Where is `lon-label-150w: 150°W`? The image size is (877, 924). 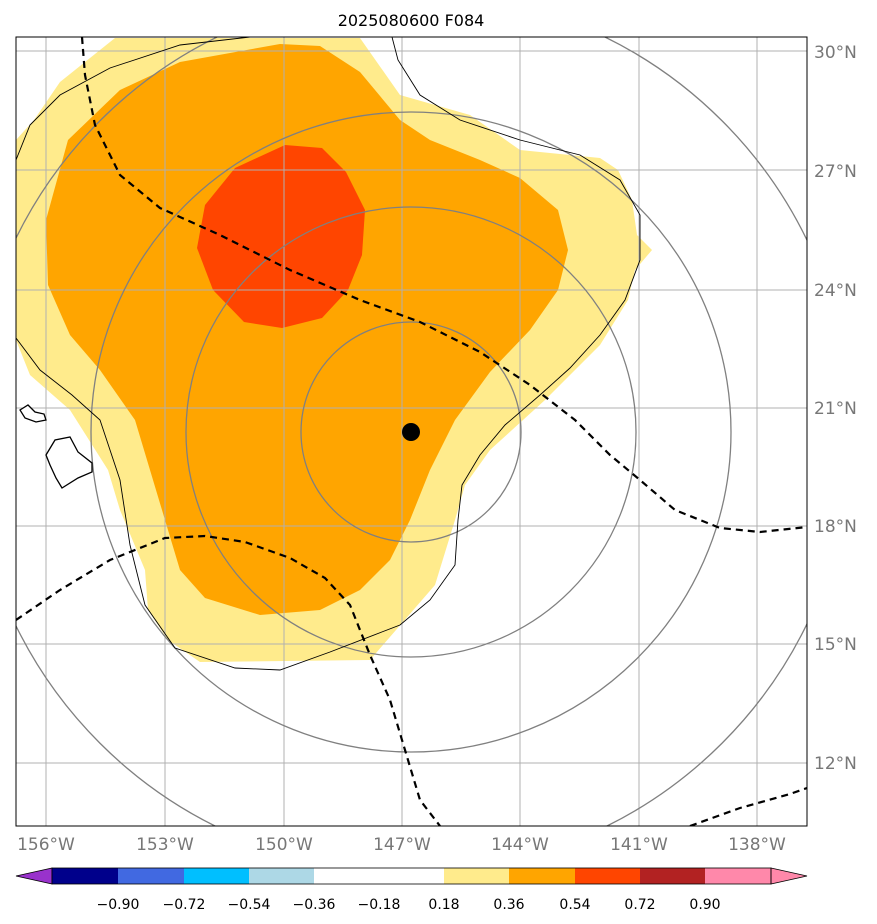 lon-label-150w: 150°W is located at coordinates (284, 845).